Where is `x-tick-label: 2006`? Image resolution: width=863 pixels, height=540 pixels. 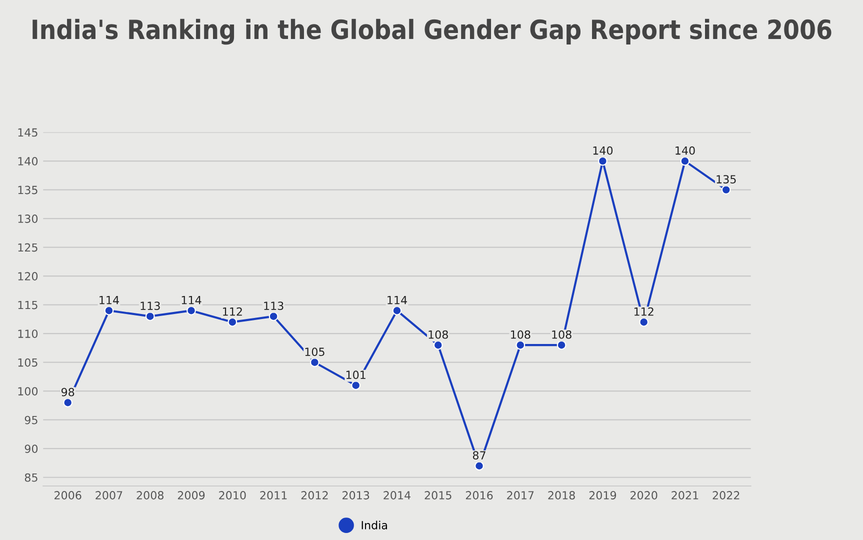
x-tick-label: 2006 is located at coordinates (68, 495).